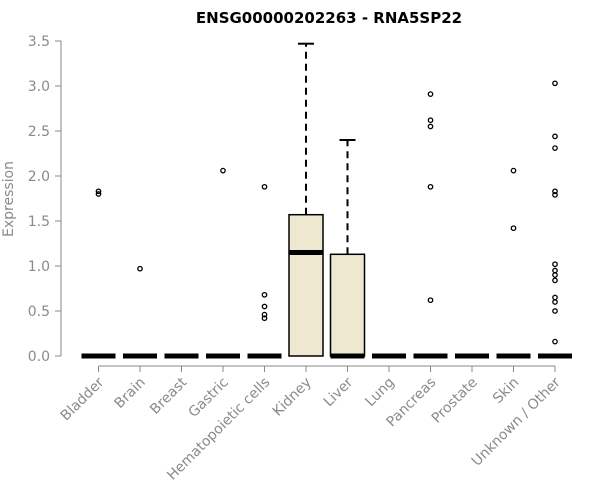 The image size is (600, 500). What do you see at coordinates (83, 399) in the screenshot?
I see `x-tick-label: Bladder` at bounding box center [83, 399].